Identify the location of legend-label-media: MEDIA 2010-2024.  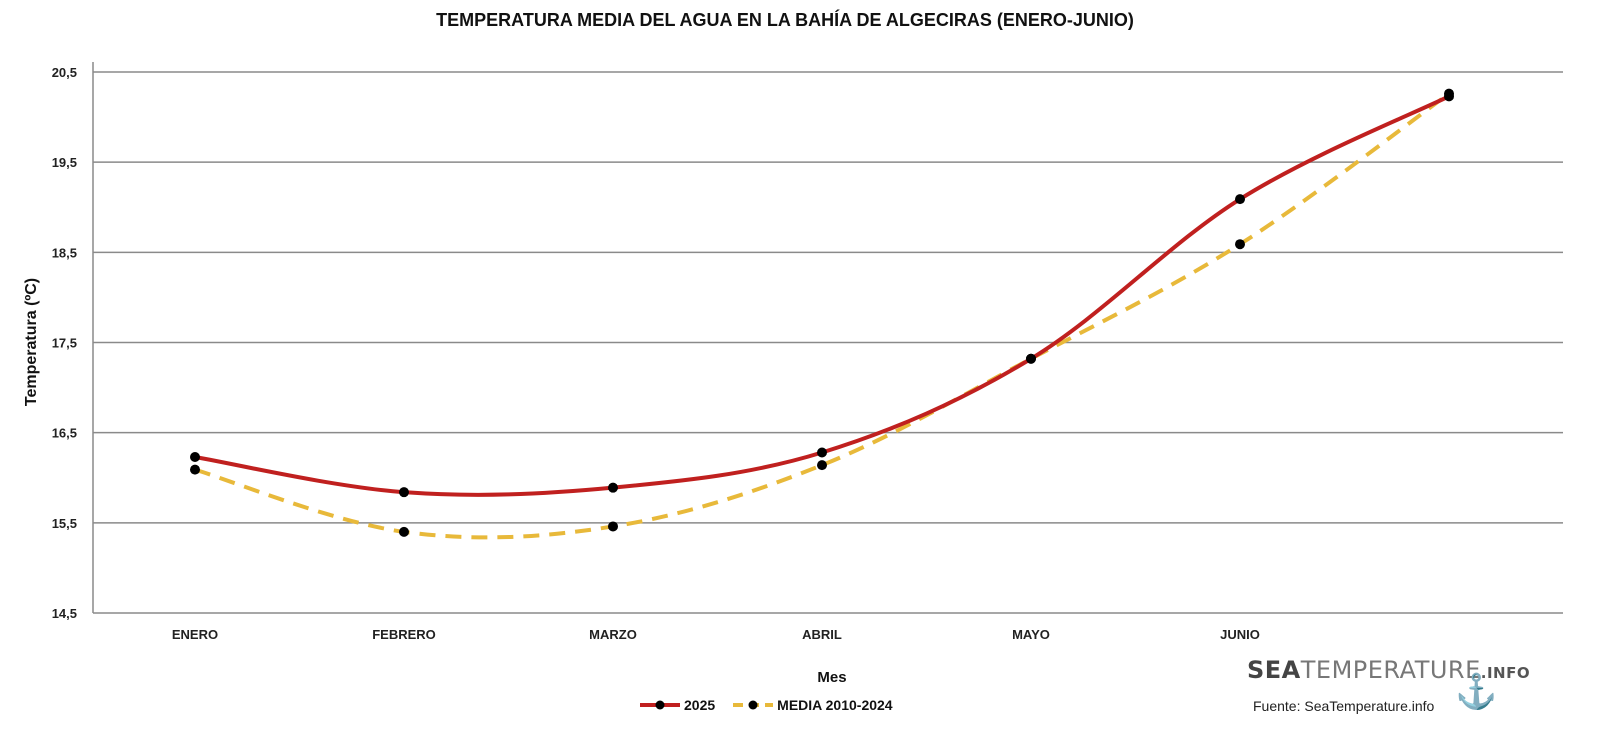
(835, 705).